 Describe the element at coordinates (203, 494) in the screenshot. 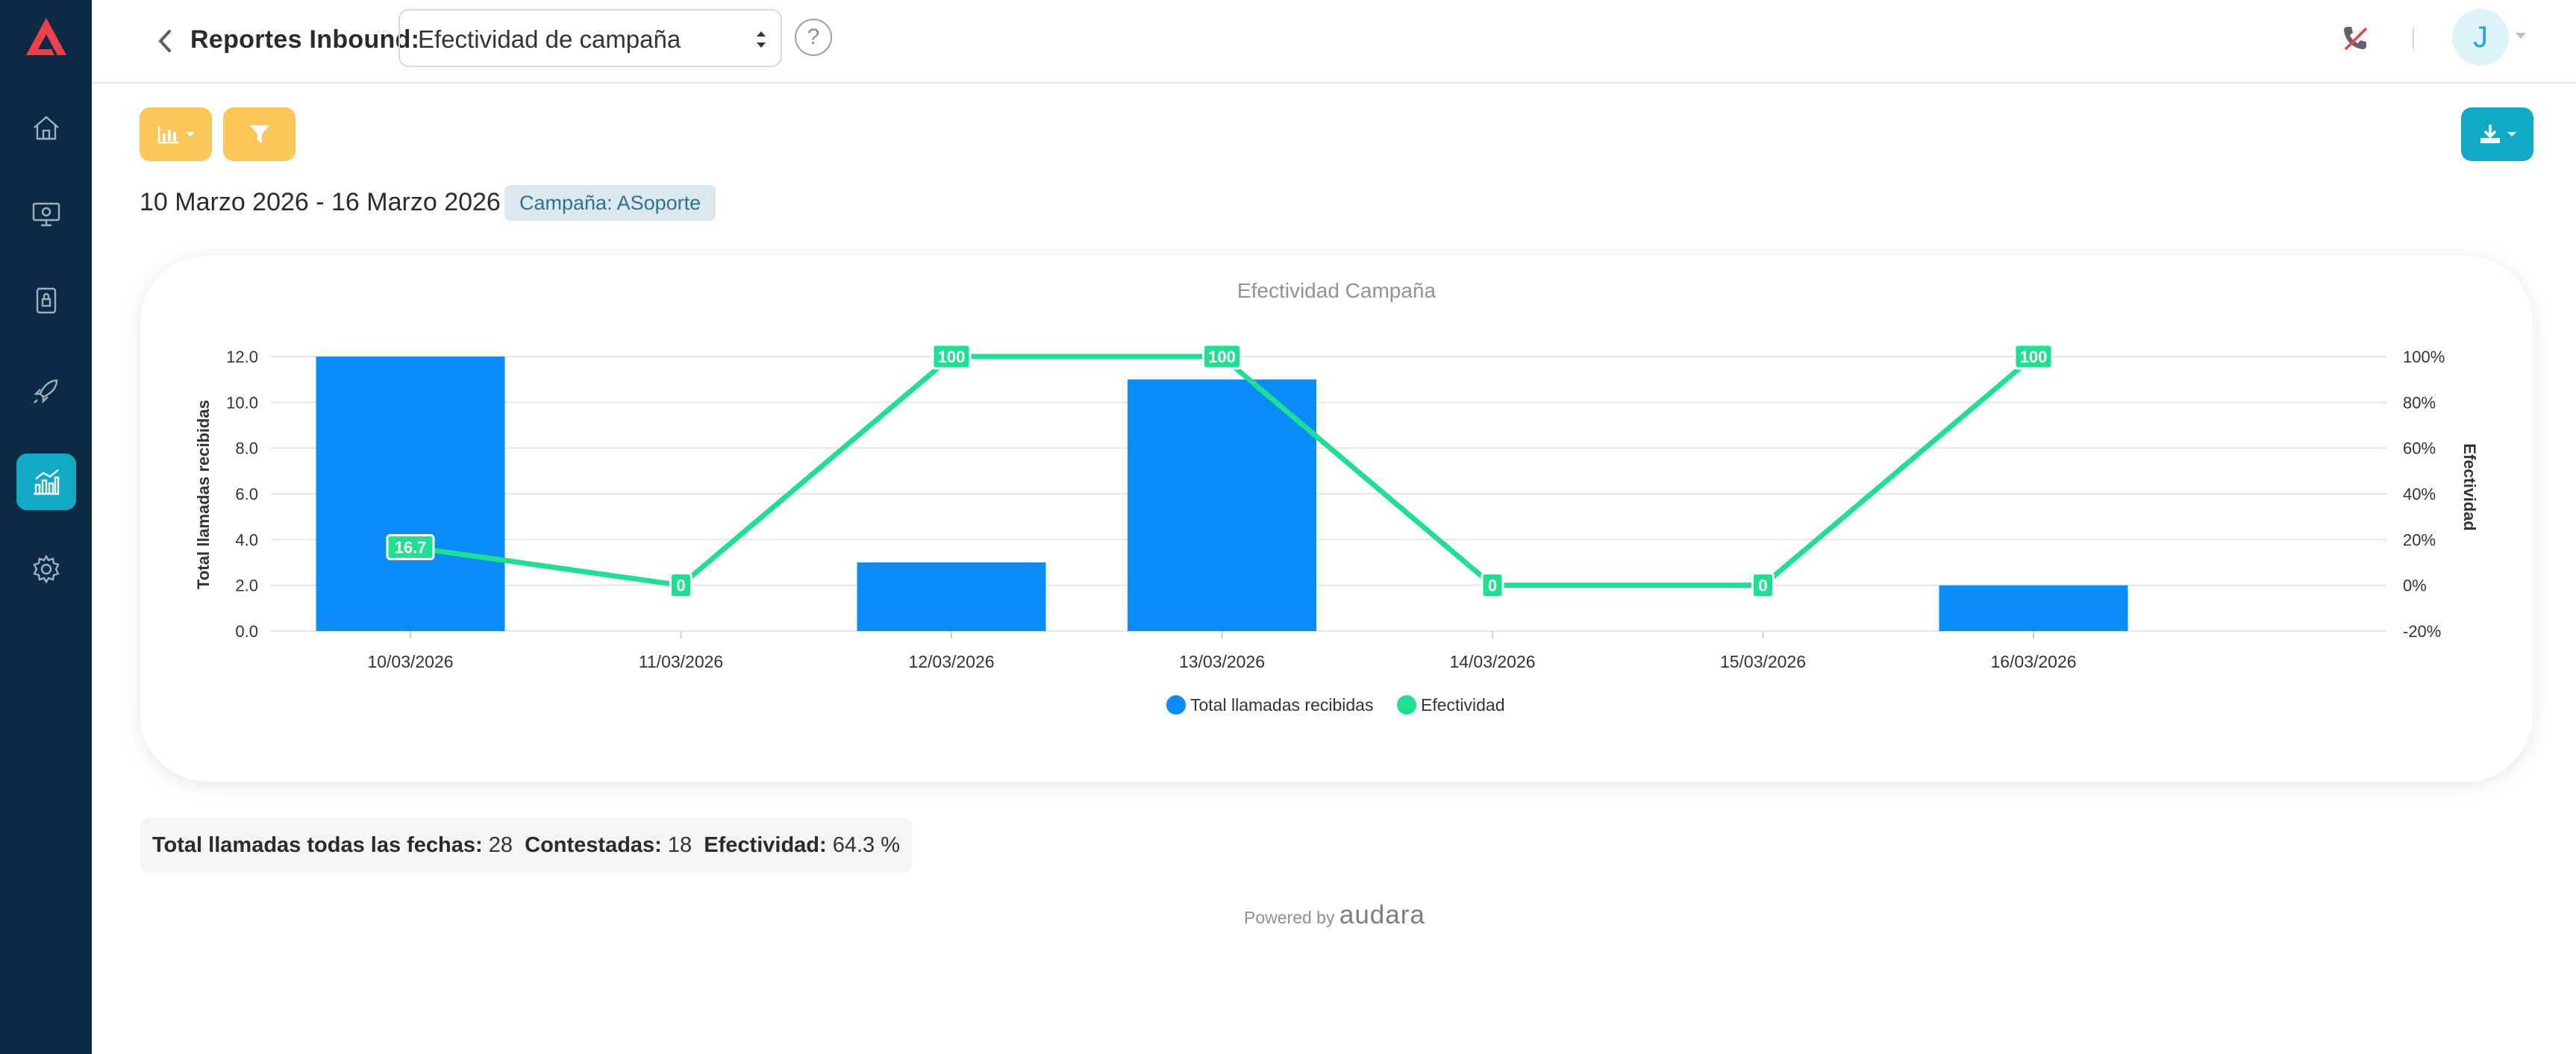

I see `y-axis-label: Total llamadas recibidas` at that location.